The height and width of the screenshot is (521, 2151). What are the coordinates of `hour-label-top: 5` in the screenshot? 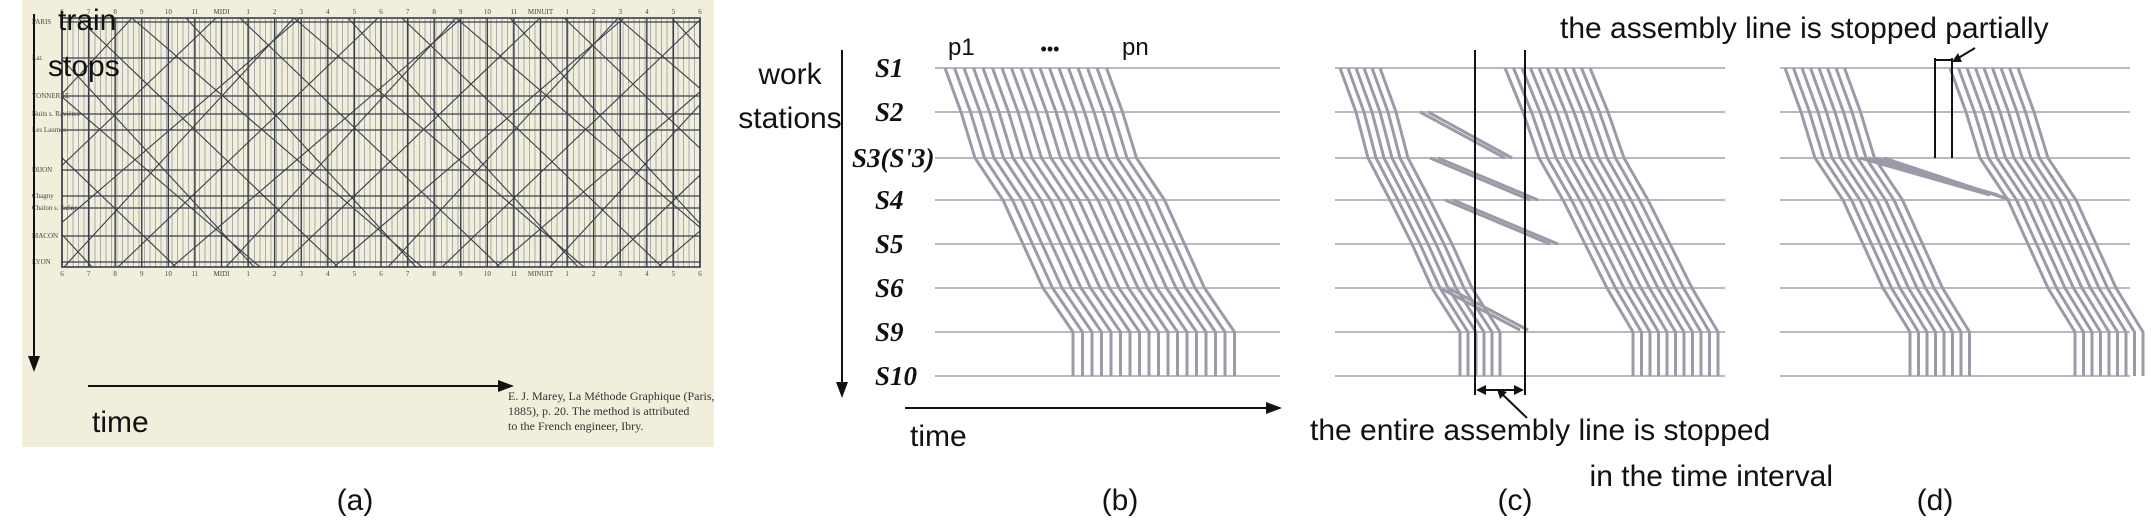 It's located at (355, 12).